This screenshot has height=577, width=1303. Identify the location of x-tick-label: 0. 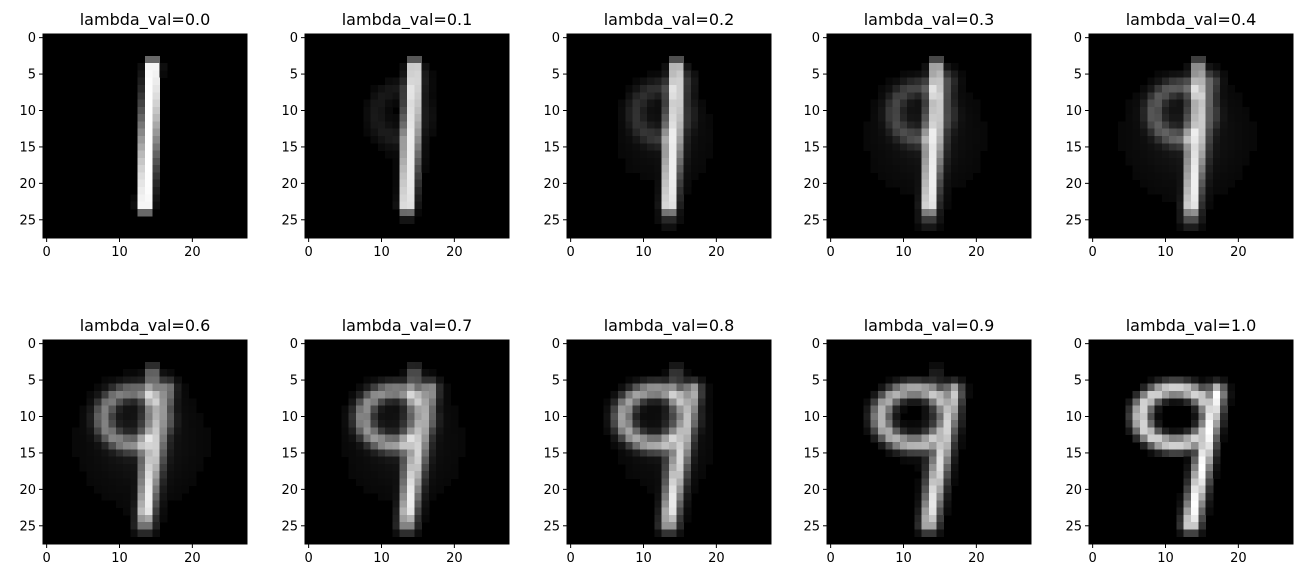
(47, 252).